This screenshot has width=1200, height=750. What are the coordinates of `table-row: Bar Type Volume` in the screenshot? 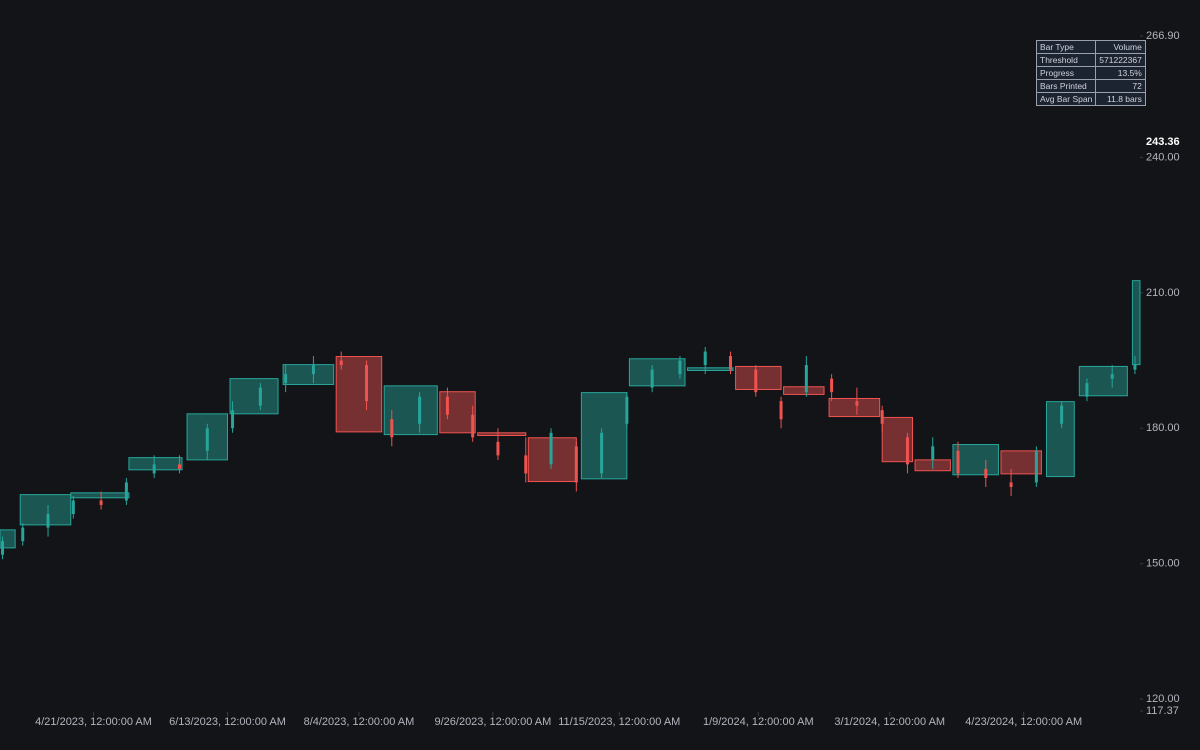 It's located at (1090, 47).